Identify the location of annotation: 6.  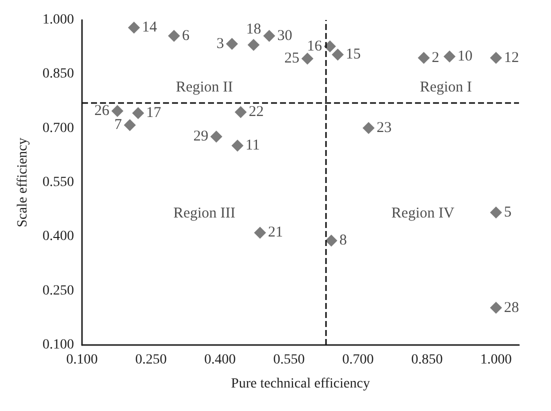
(186, 36).